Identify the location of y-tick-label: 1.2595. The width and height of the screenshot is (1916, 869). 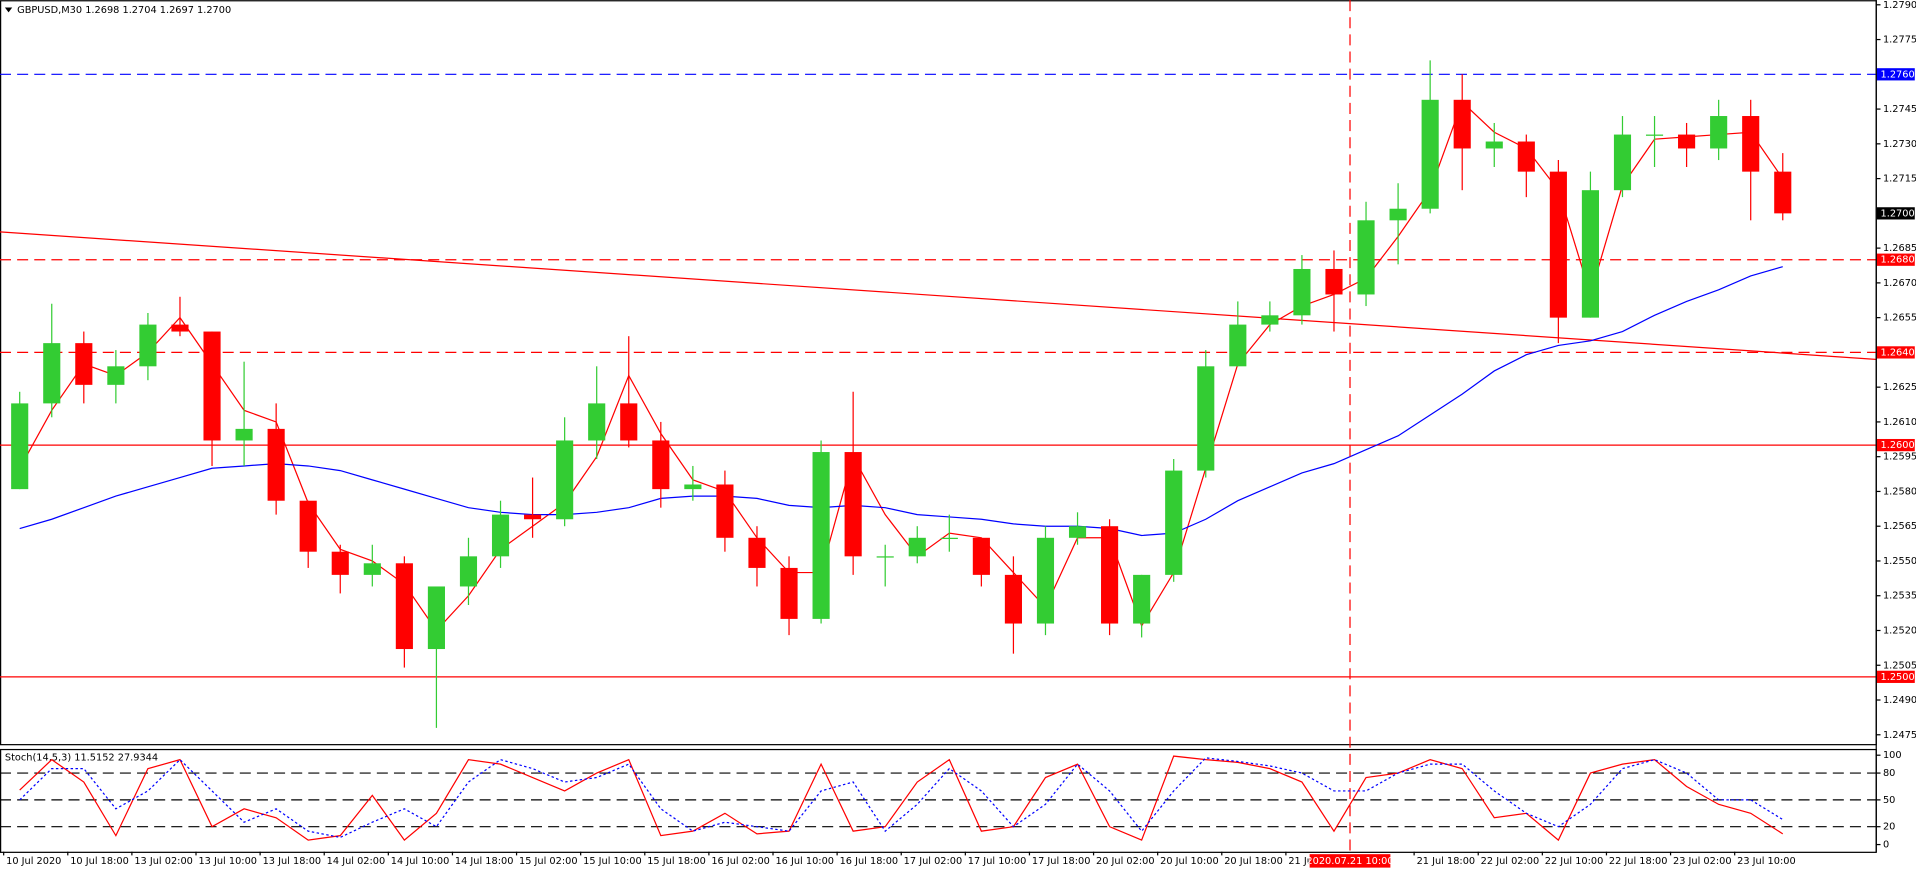
(1899, 457).